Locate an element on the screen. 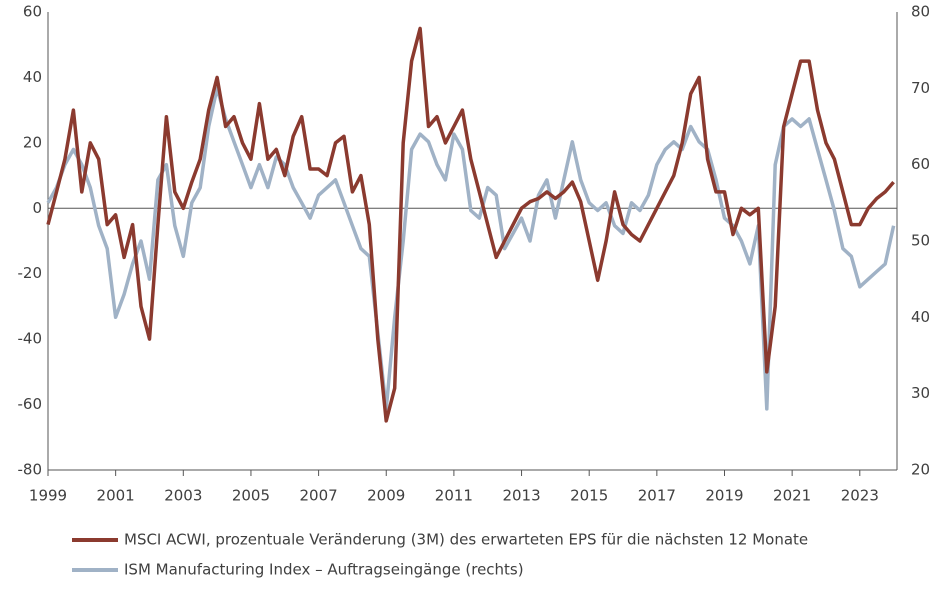 The image size is (940, 592). y-tick-label: -60 is located at coordinates (30, 404).